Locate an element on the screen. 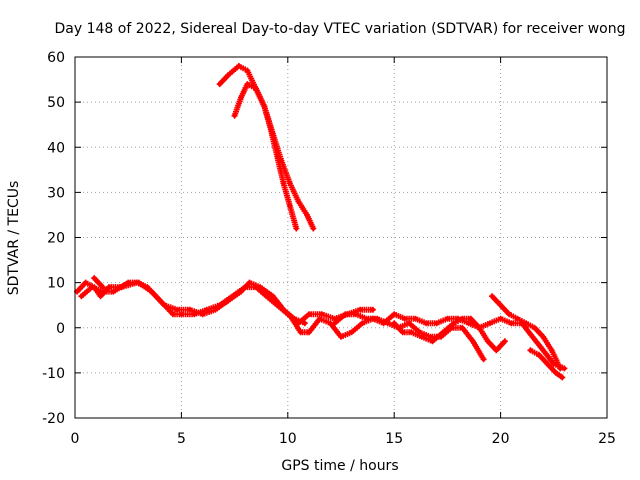  y-tick-label: 40 is located at coordinates (56, 148).